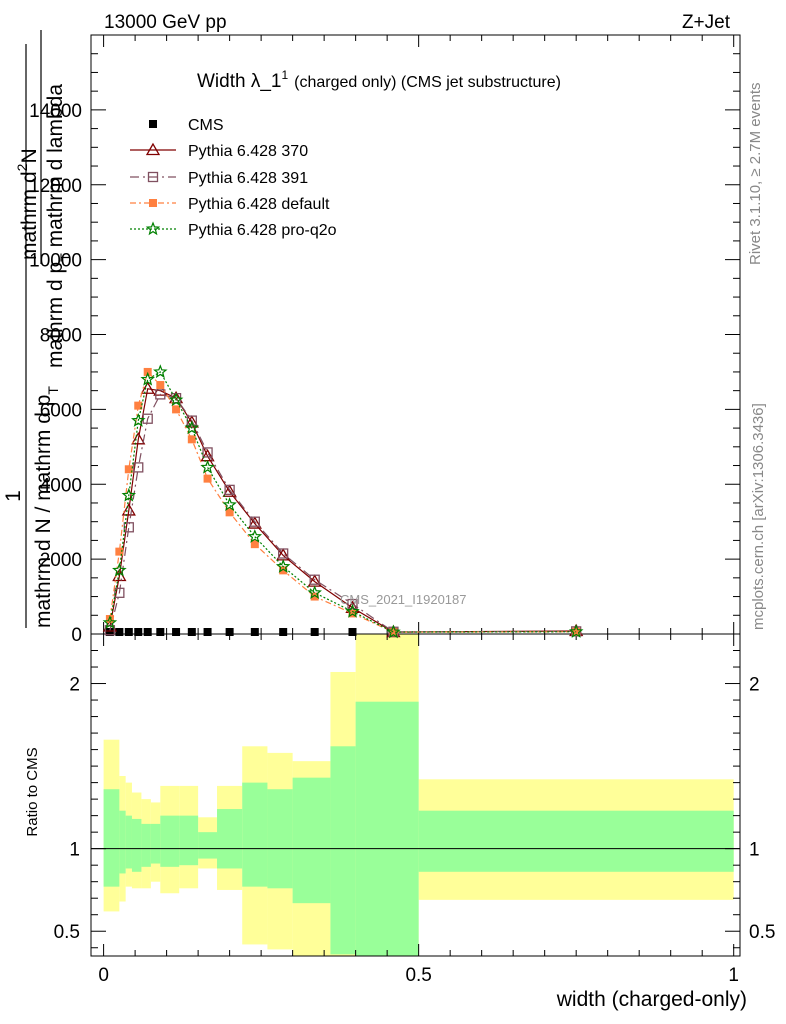 This screenshot has width=786, height=1024. Describe the element at coordinates (651, 999) in the screenshot. I see `x-axis-label: width (charged-only)` at that location.